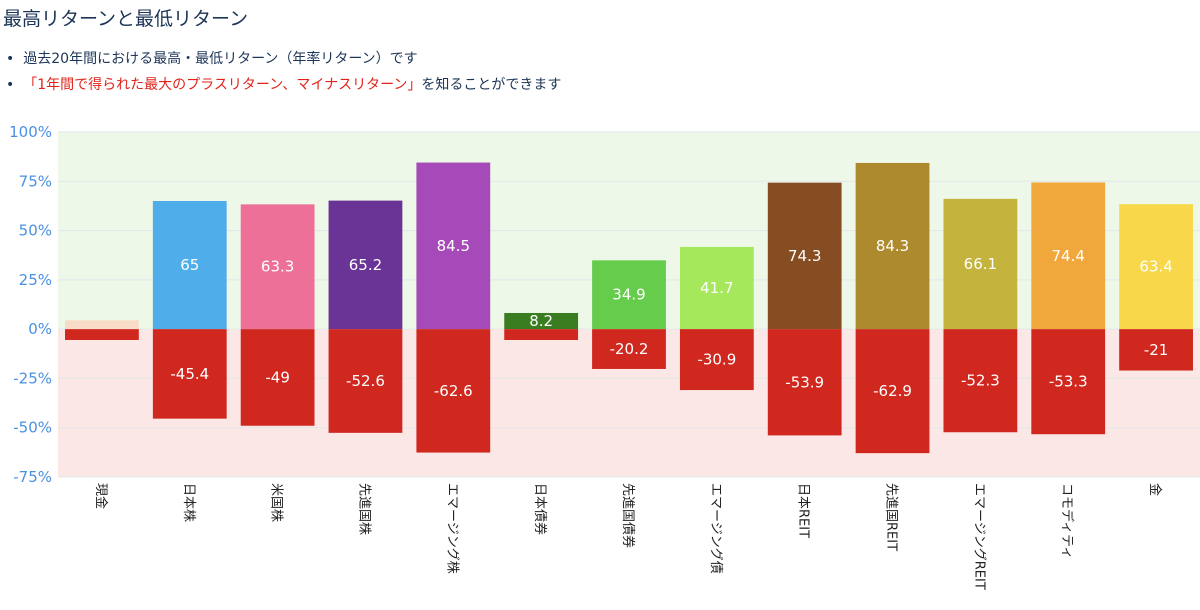 This screenshot has height=610, width=1200. I want to click on data-label: -30.9, so click(716, 360).